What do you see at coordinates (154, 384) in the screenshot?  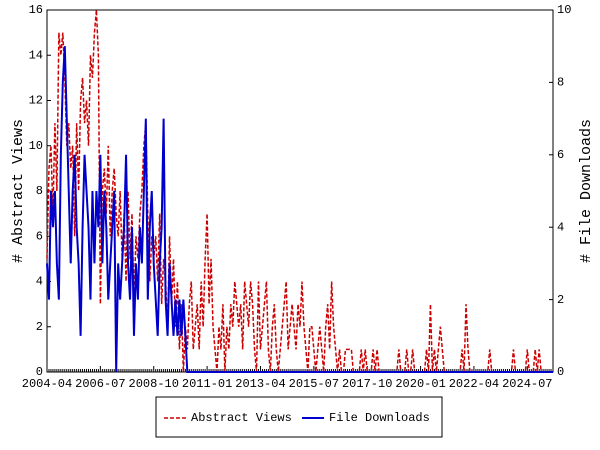 I see `x-tick-label: 2008-10` at bounding box center [154, 384].